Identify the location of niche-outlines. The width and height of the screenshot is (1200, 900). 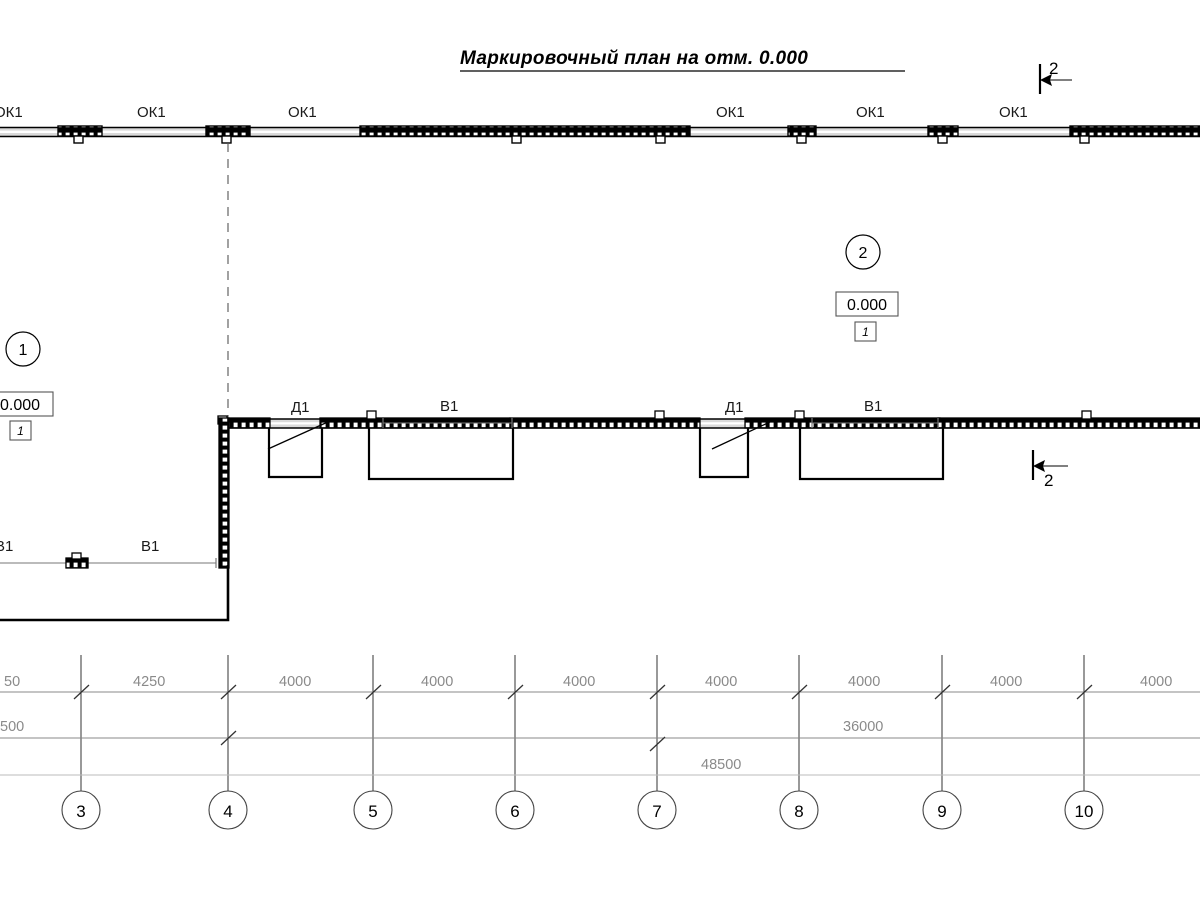
(606, 452).